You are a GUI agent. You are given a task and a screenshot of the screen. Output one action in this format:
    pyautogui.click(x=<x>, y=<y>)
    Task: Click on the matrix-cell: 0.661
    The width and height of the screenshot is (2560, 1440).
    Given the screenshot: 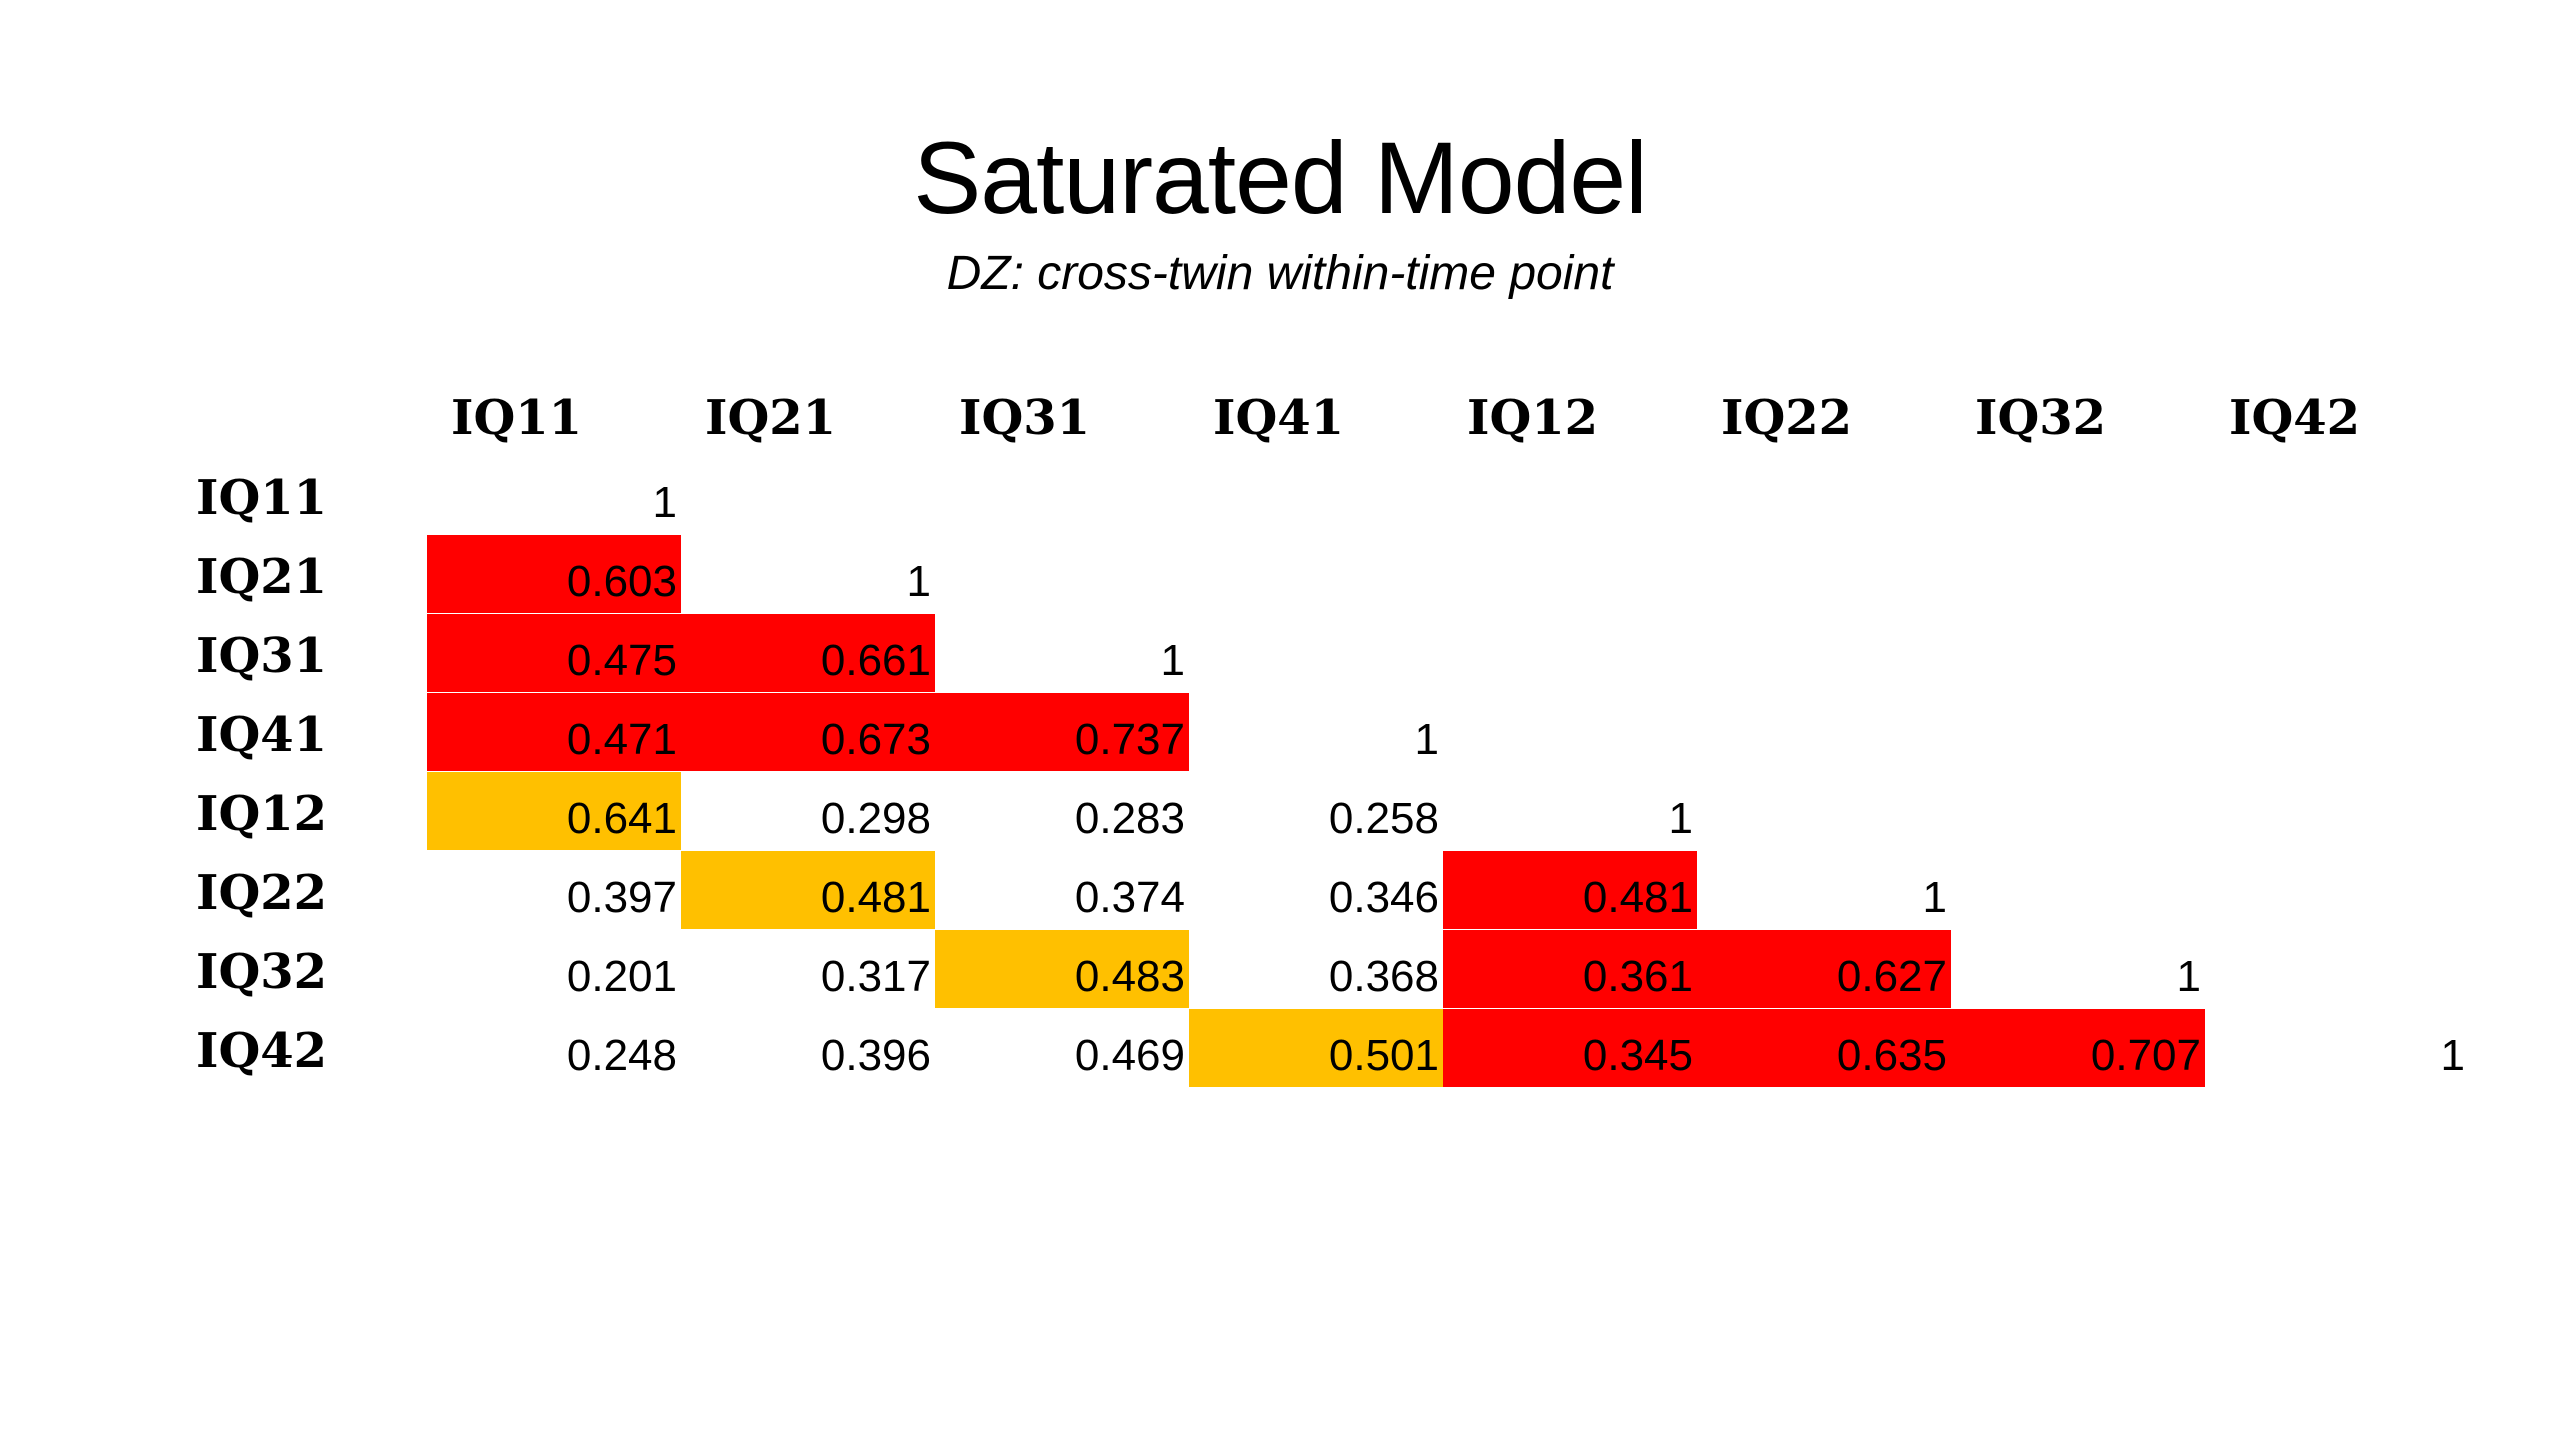 What is the action you would take?
    pyautogui.click(x=808, y=653)
    